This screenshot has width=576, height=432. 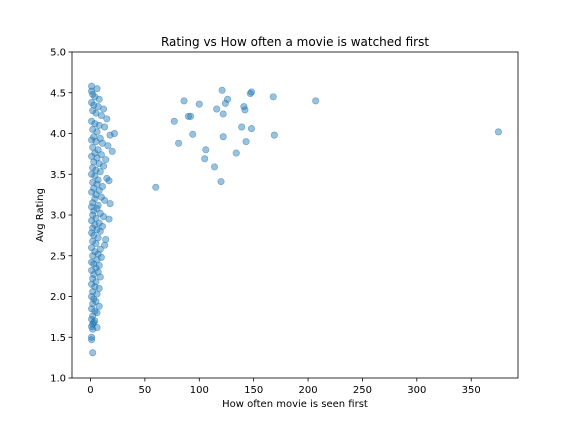 What do you see at coordinates (362, 390) in the screenshot?
I see `x-tick-label: 250` at bounding box center [362, 390].